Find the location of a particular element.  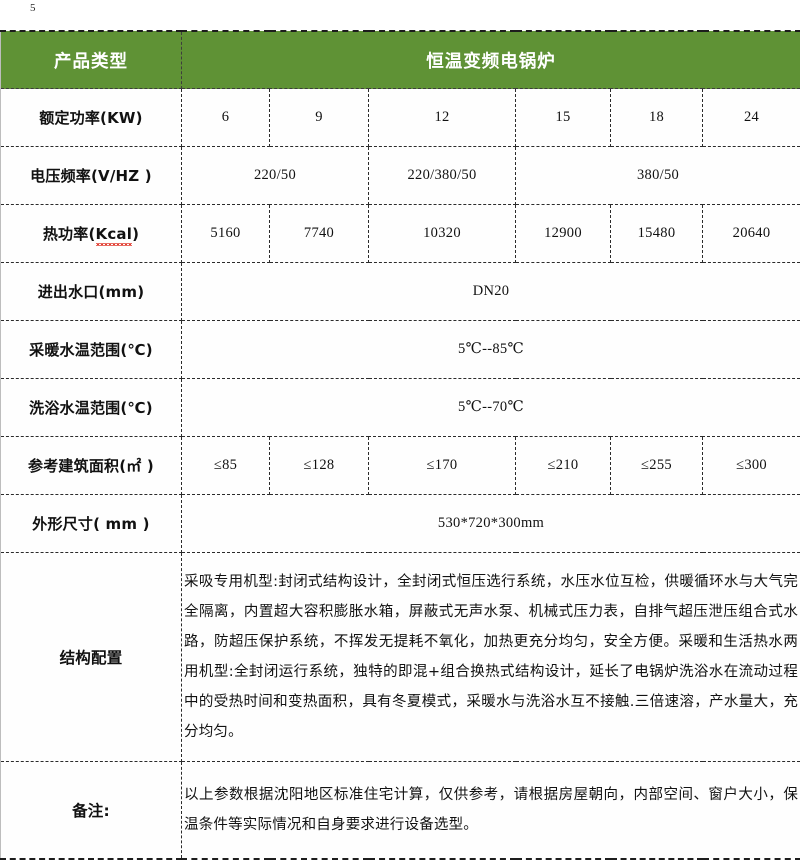

row-label-reference-area-suffix: ) is located at coordinates (147, 466).